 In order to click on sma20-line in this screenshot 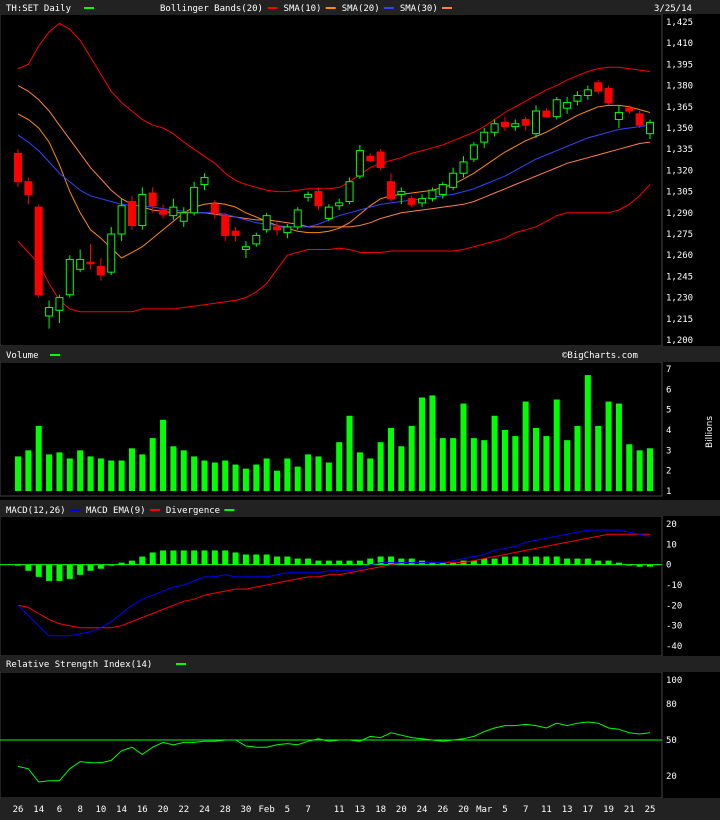, I will do `click(334, 176)`.